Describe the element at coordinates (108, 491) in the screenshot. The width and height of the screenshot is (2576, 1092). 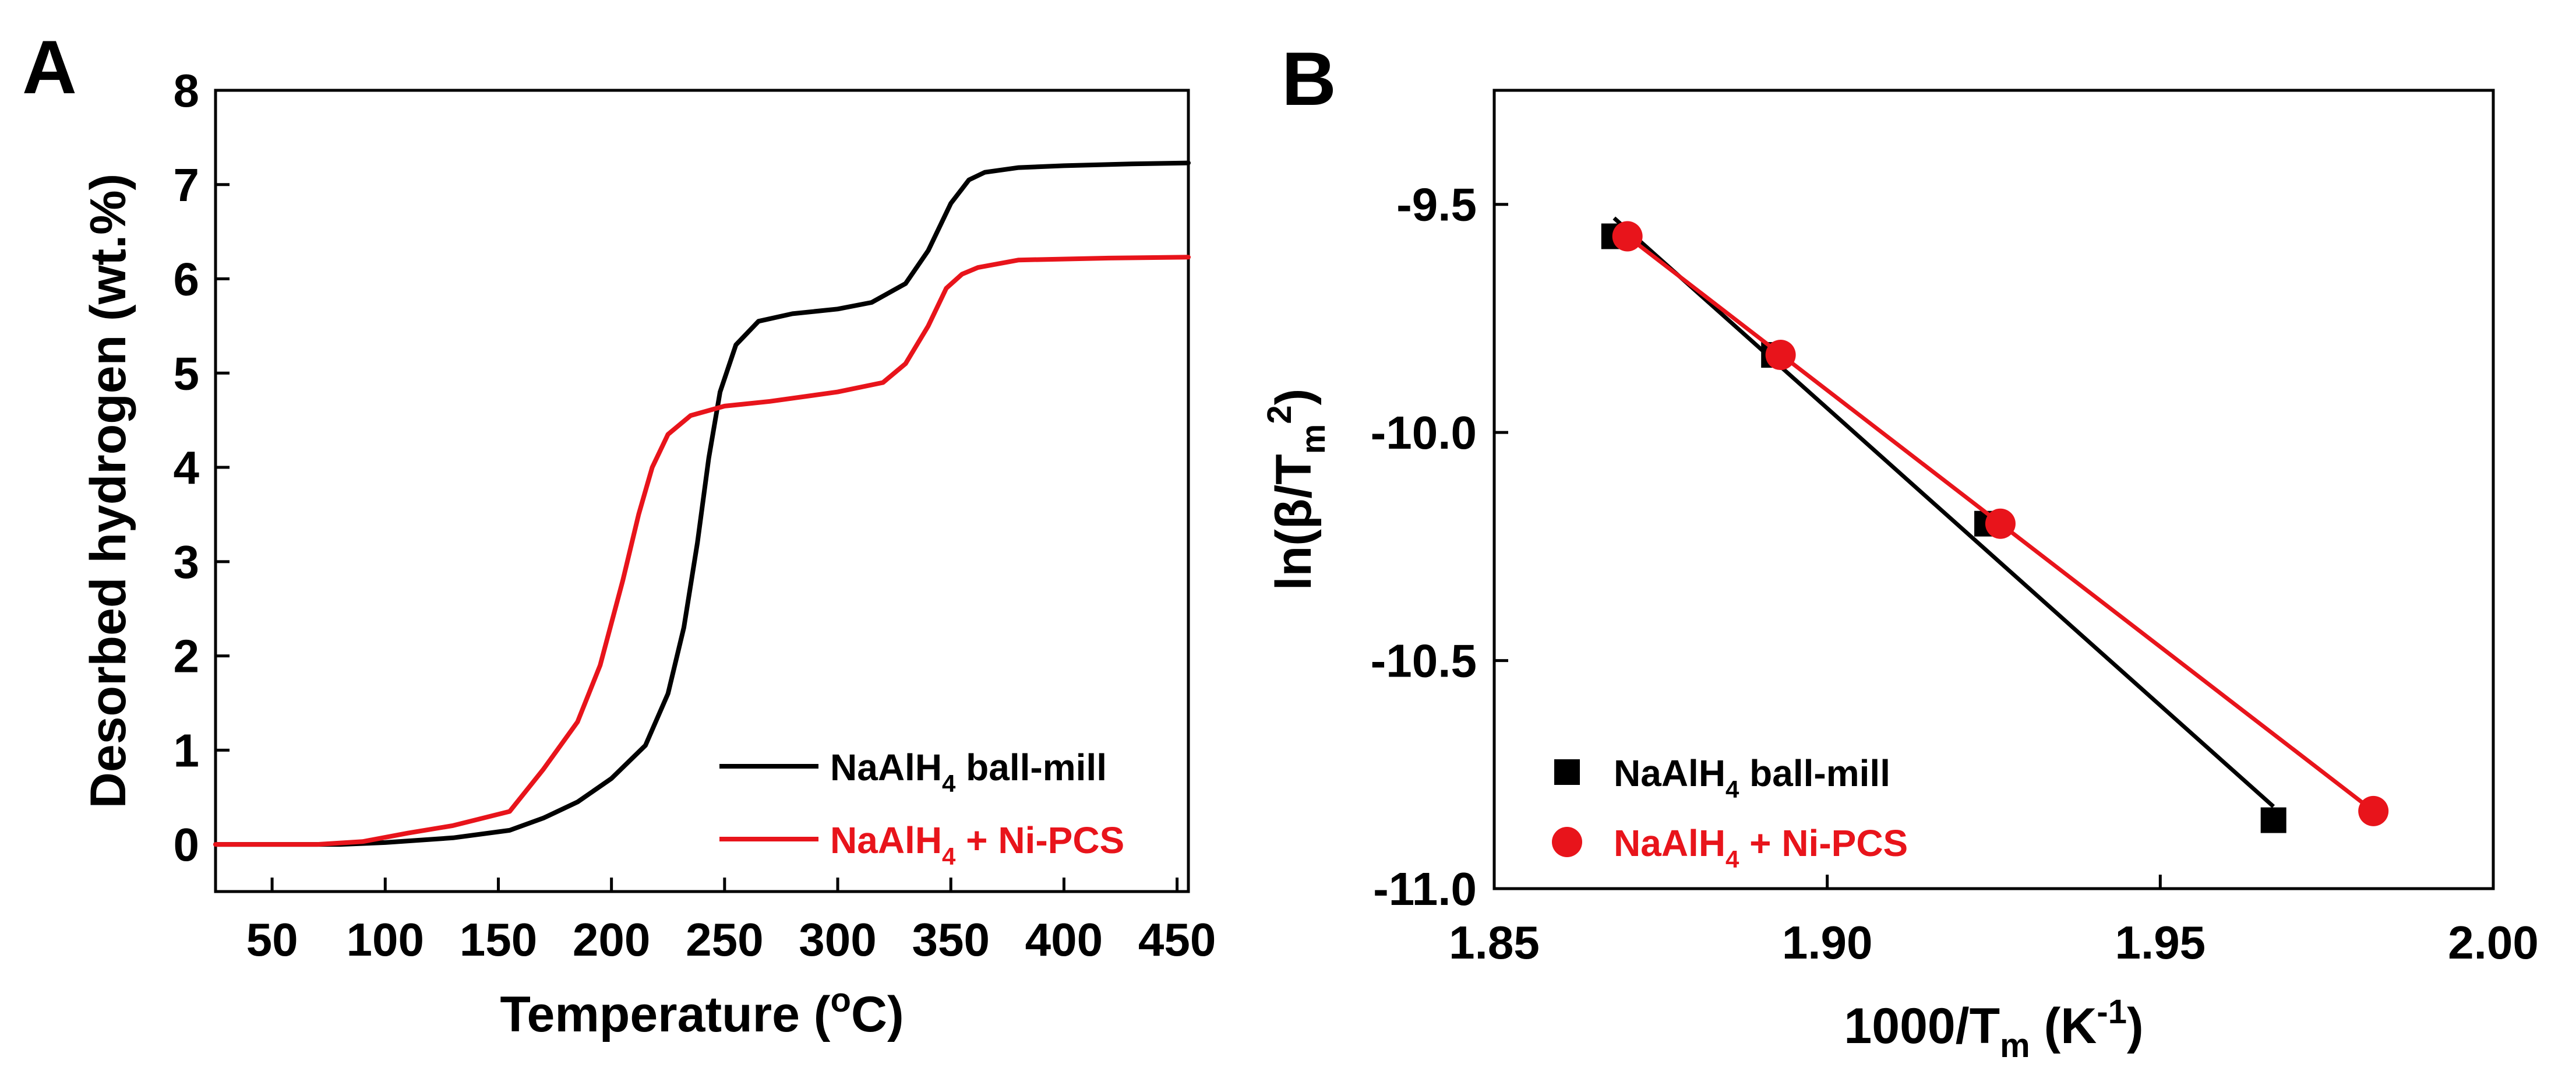
I see `y-axis-title: Desorbed hydrogen (wt.%)` at that location.